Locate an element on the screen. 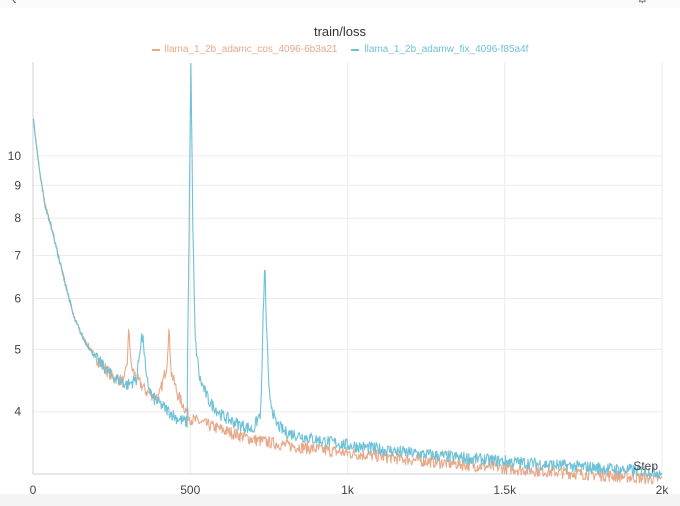 Image resolution: width=680 pixels, height=506 pixels. y-tick-label: 6 is located at coordinates (17, 299).